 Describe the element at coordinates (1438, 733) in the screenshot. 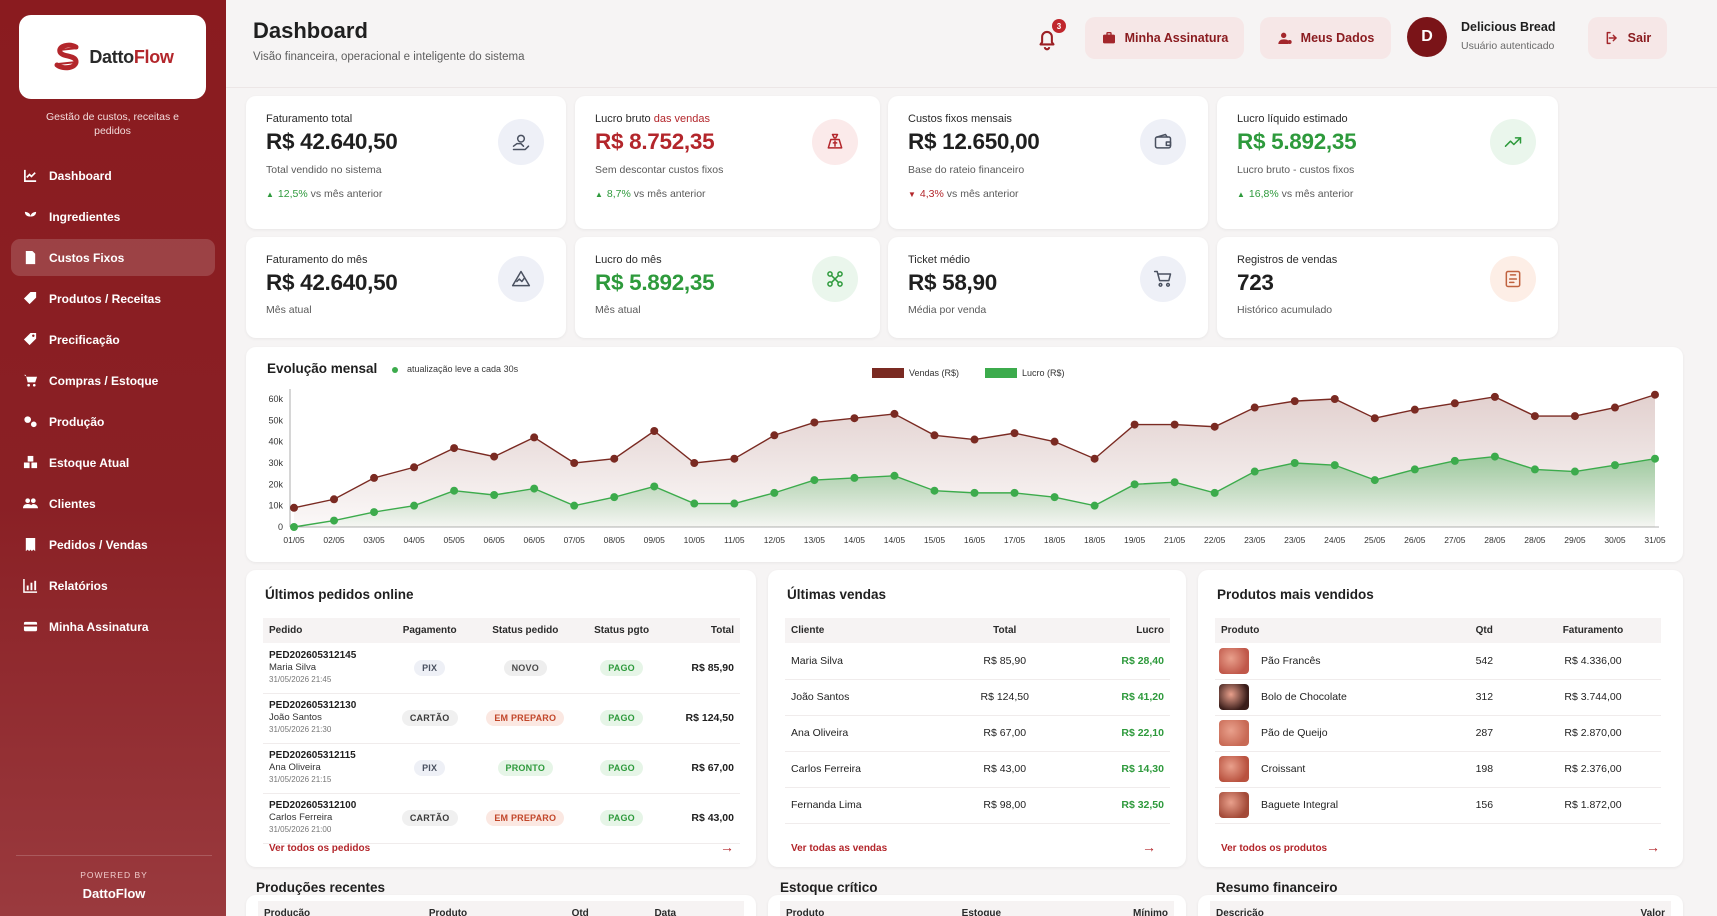

I see `table-row: Pão de Queijo 287 R$ 2.870,00` at that location.